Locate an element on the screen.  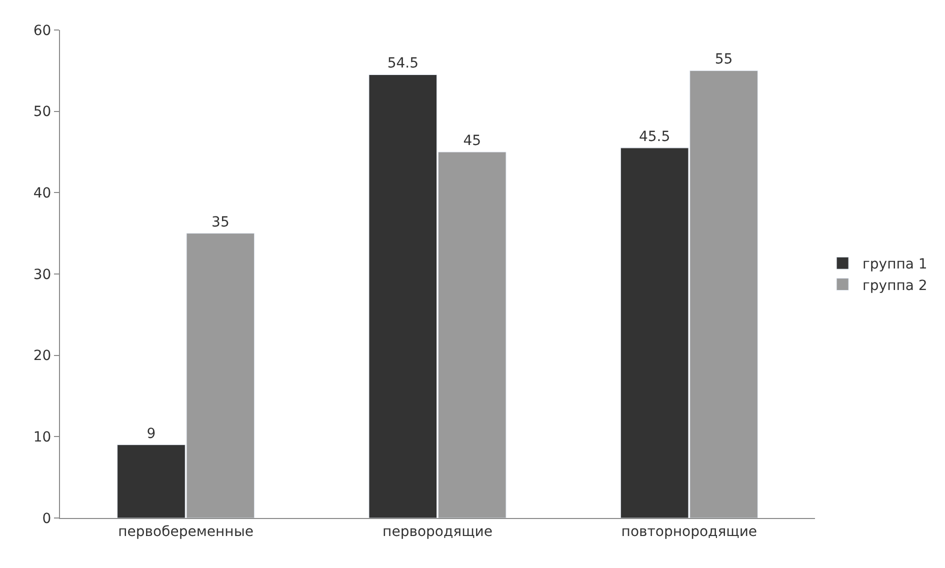
x-tick-label: первородящие is located at coordinates (437, 532).